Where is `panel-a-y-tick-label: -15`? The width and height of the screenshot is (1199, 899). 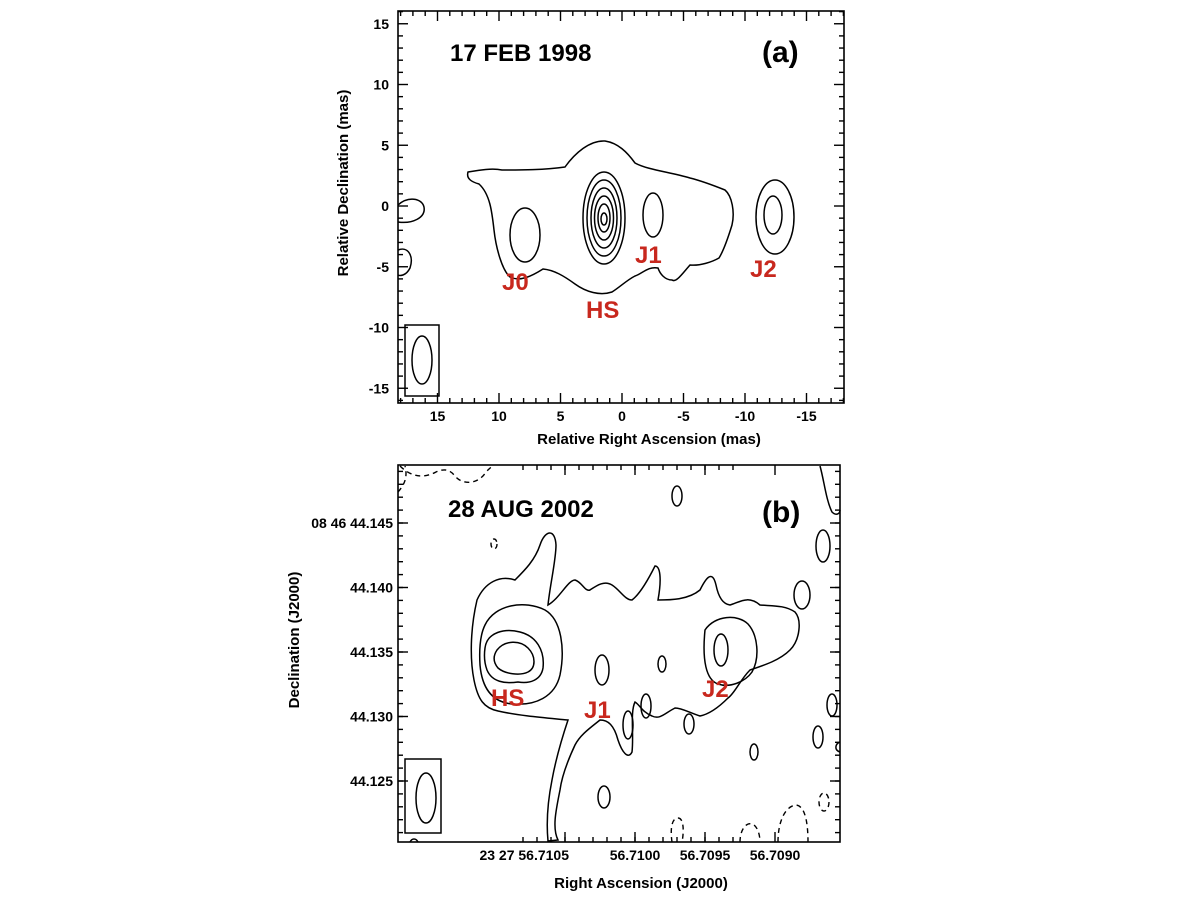
panel-a-y-tick-label: -15 is located at coordinates (379, 388).